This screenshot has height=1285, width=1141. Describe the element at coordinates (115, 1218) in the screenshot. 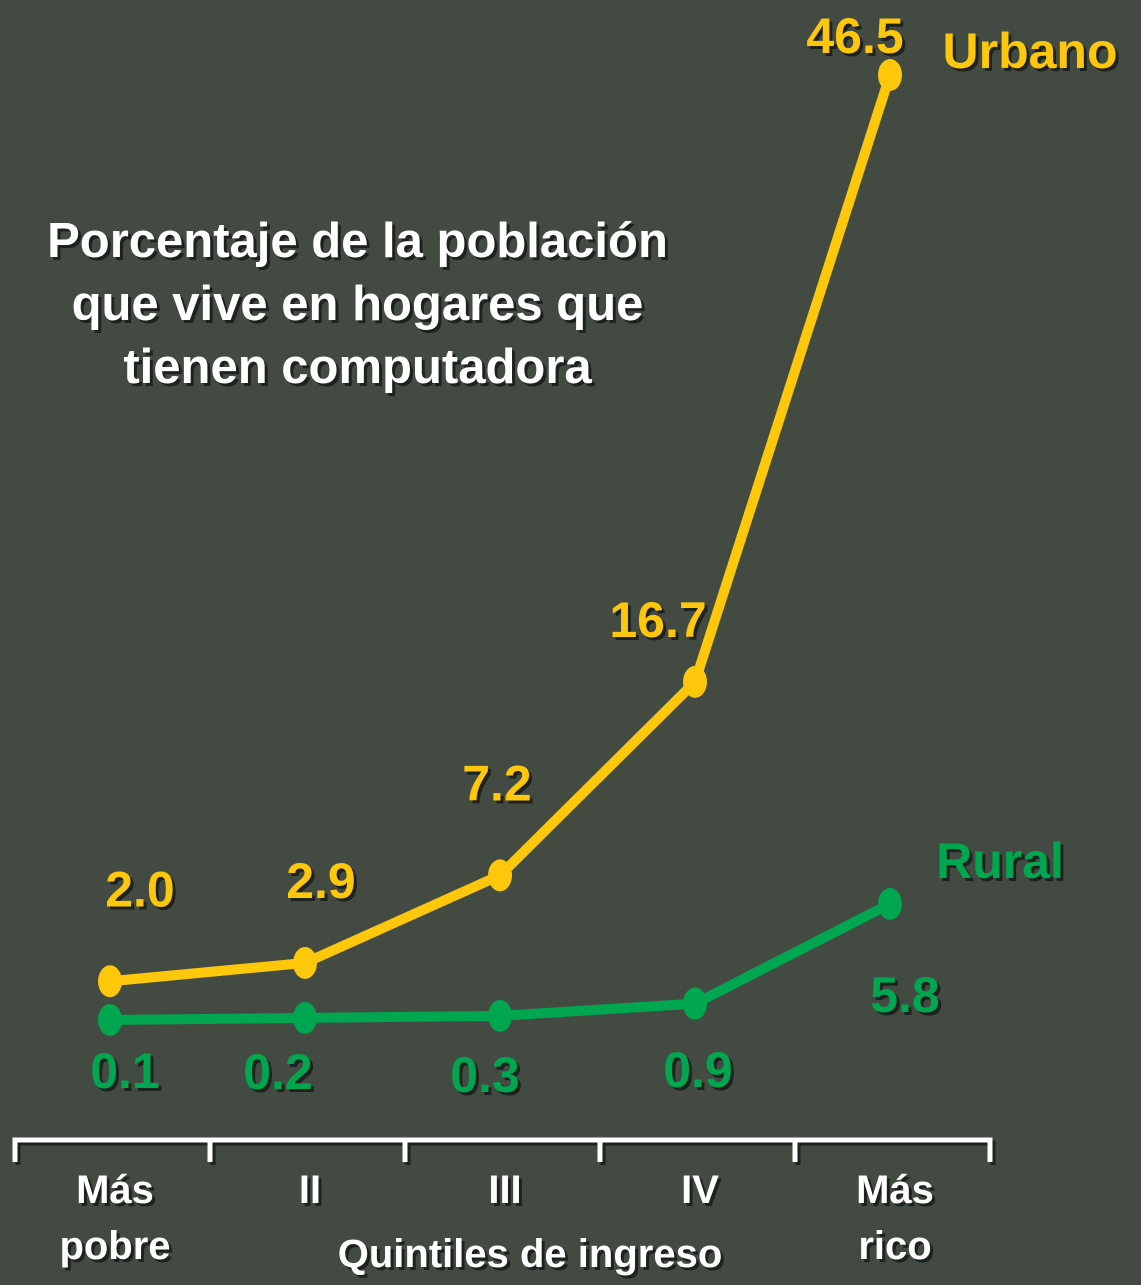

I see `x-tick-label: Más pobre` at that location.